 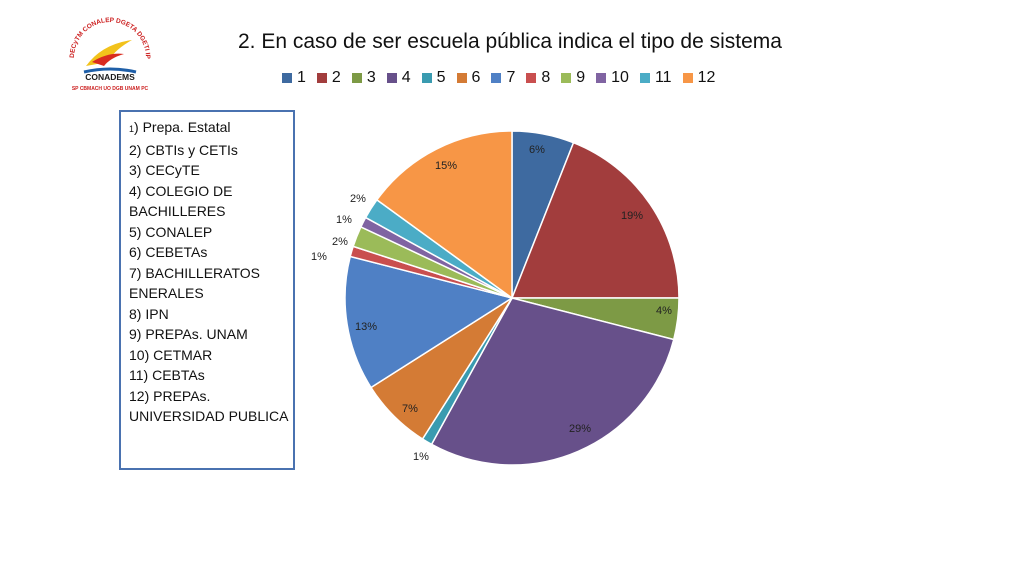 What do you see at coordinates (358, 199) in the screenshot?
I see `pie-label-11: 2%` at bounding box center [358, 199].